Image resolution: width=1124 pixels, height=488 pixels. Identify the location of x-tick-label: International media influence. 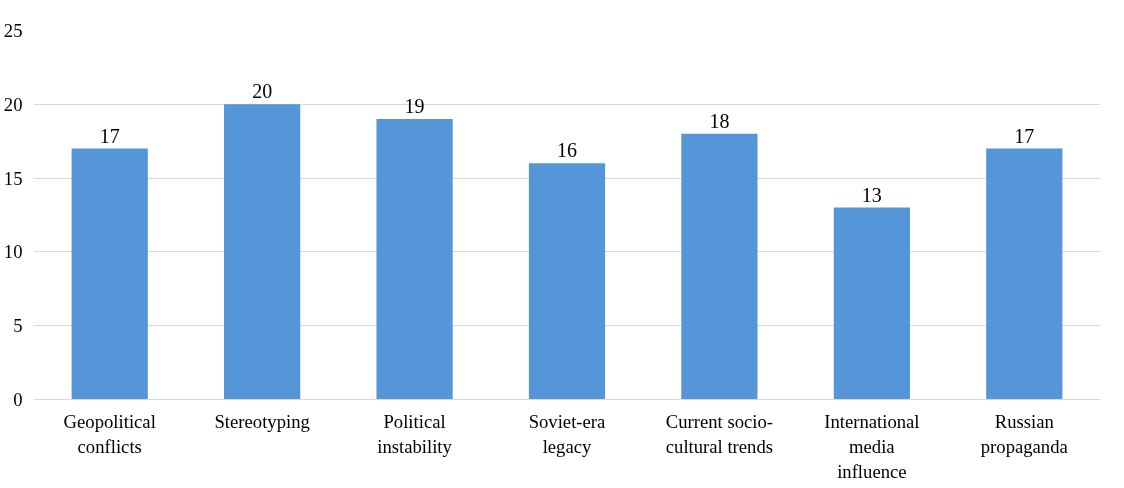
(872, 446).